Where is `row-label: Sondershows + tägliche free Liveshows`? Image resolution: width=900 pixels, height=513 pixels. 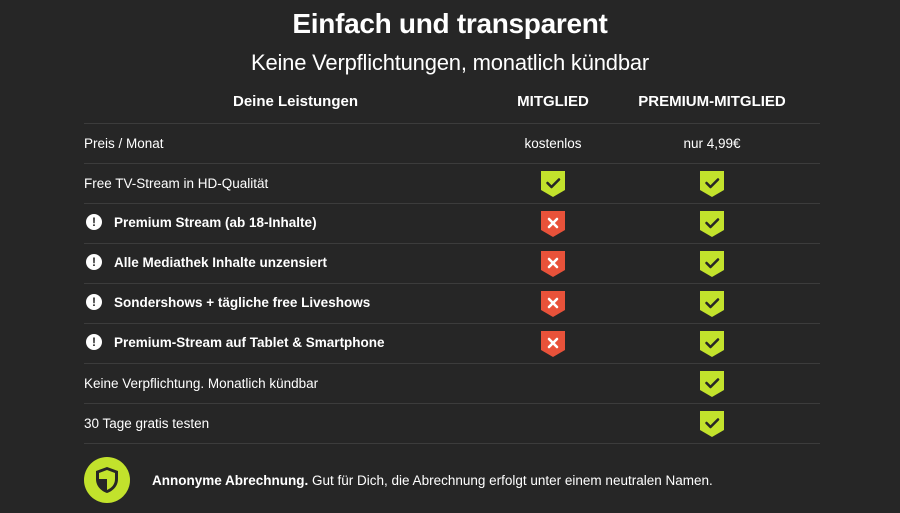 row-label: Sondershows + tägliche free Liveshows is located at coordinates (242, 302).